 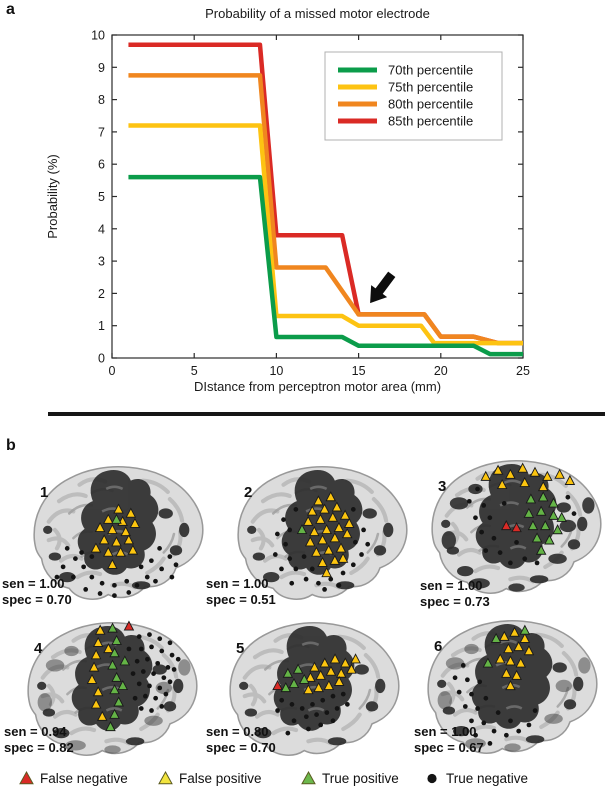 I want to click on chart-legend-box, so click(x=413, y=96).